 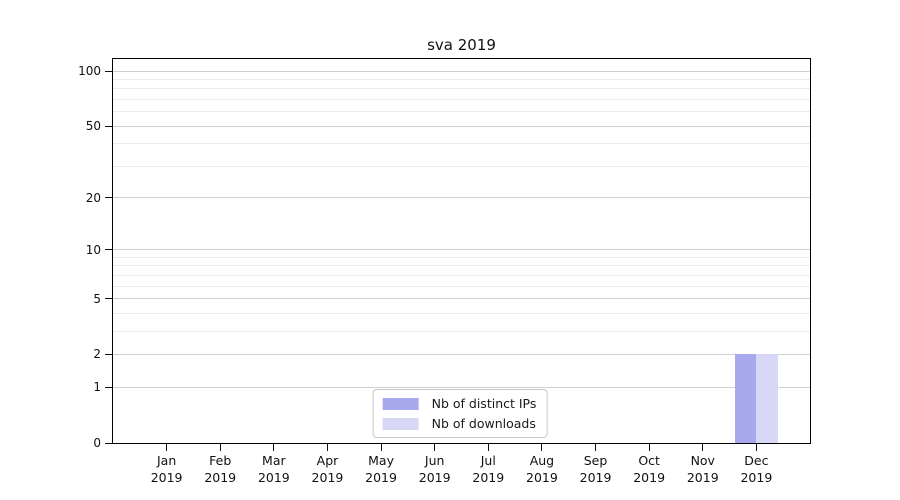 I want to click on legend-item: Nb of distinct IPs, so click(x=459, y=403).